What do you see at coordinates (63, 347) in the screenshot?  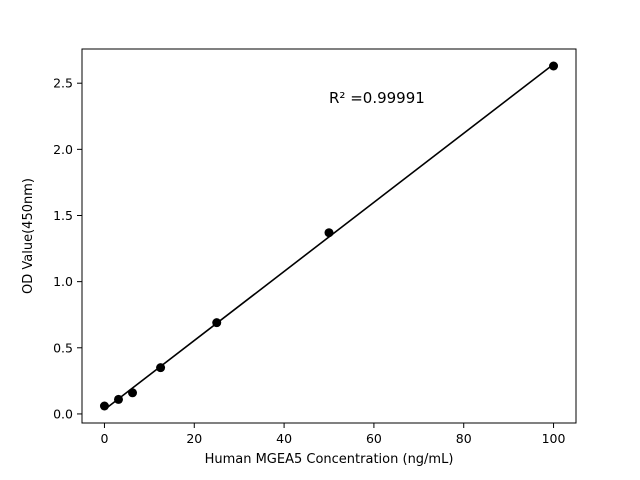 I see `y-tick-label: 0.5` at bounding box center [63, 347].